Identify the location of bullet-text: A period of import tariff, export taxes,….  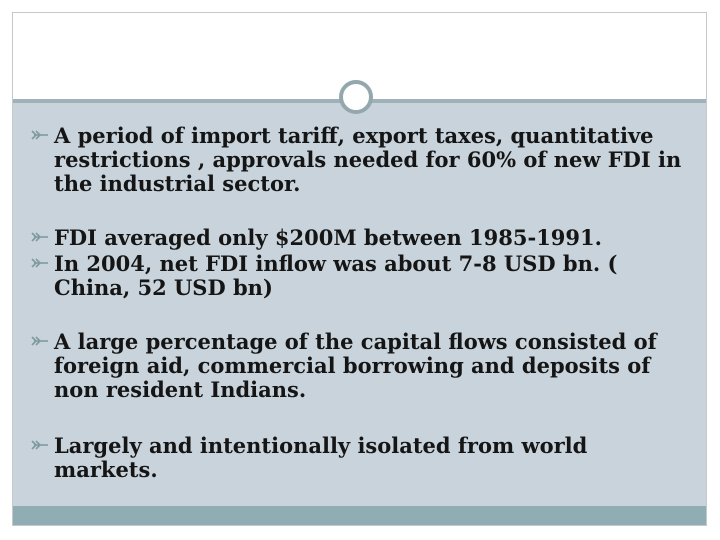
(368, 159).